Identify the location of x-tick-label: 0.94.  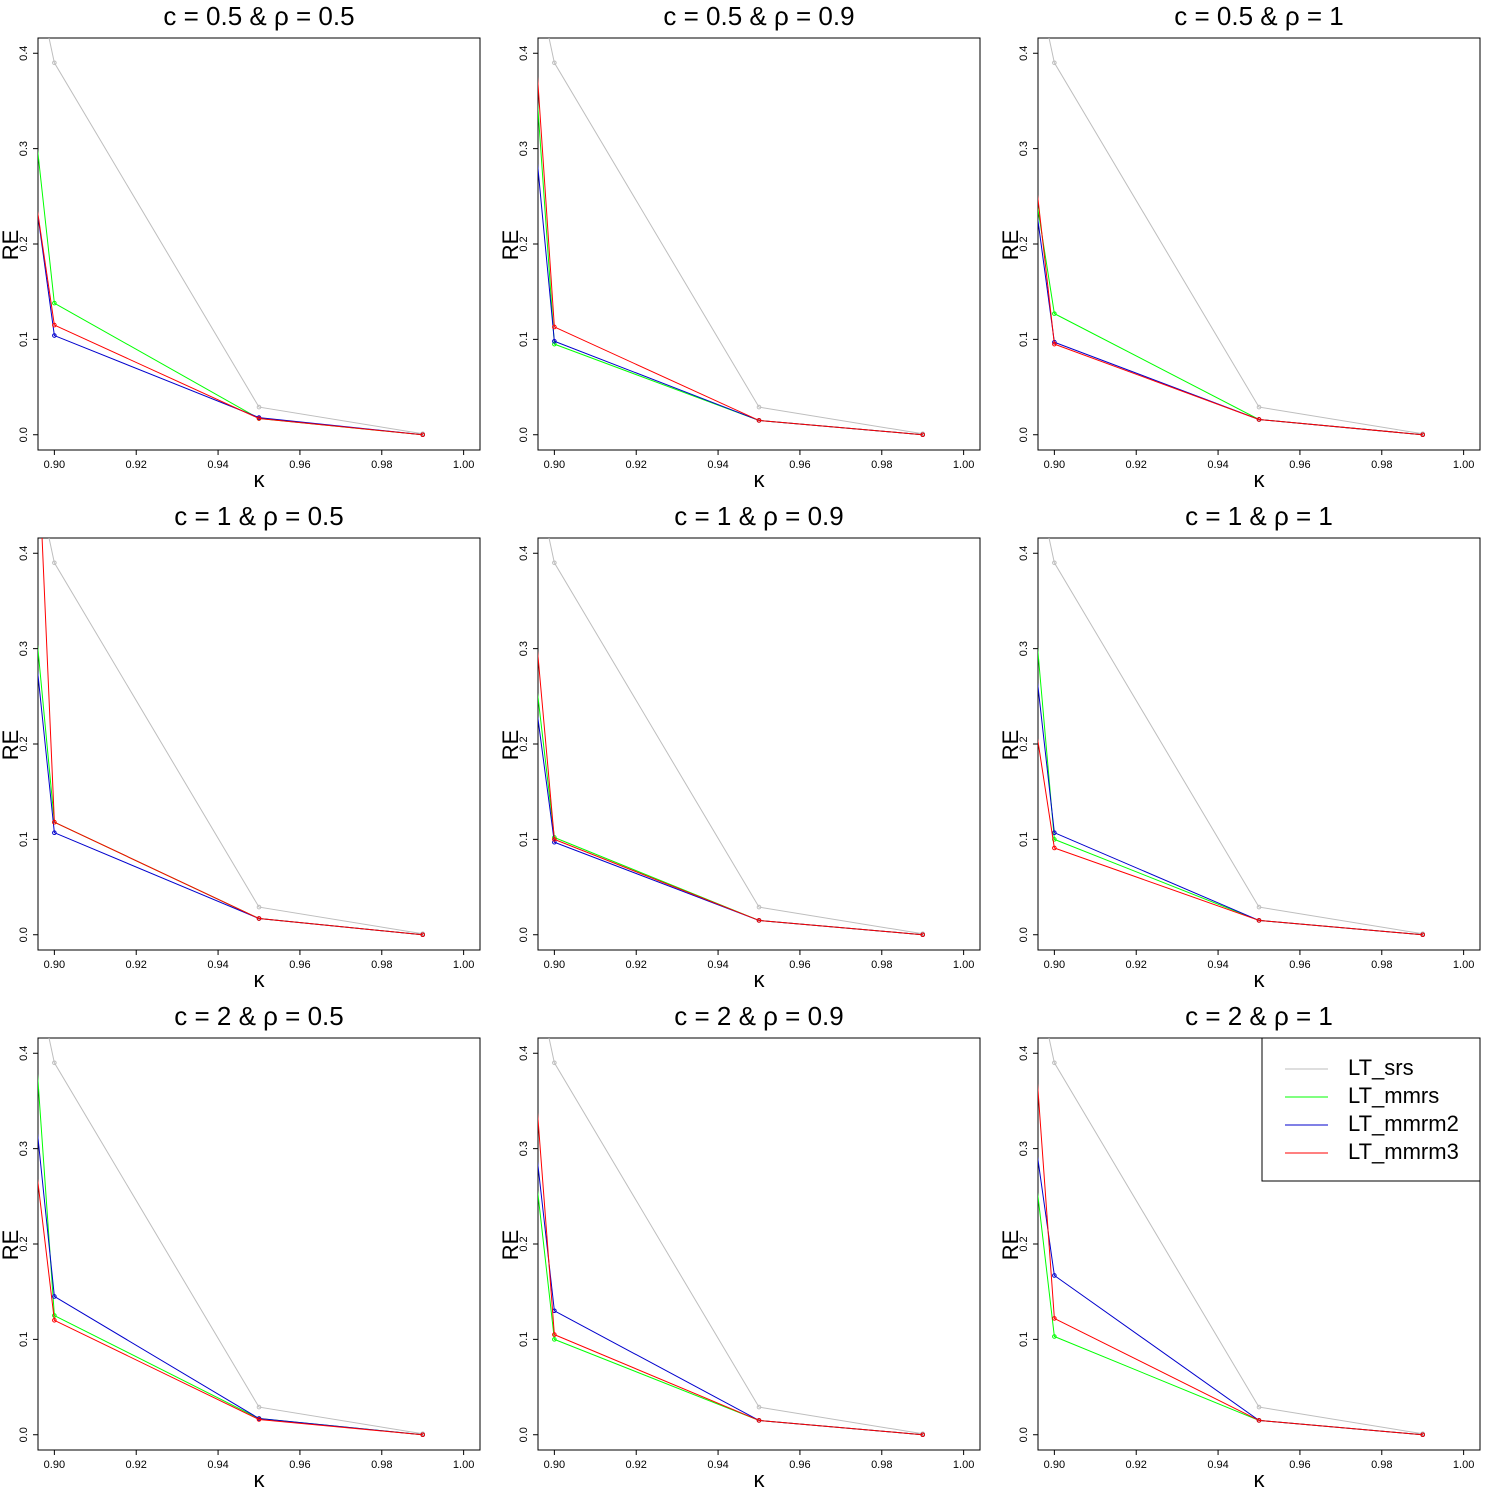
(1217, 1465).